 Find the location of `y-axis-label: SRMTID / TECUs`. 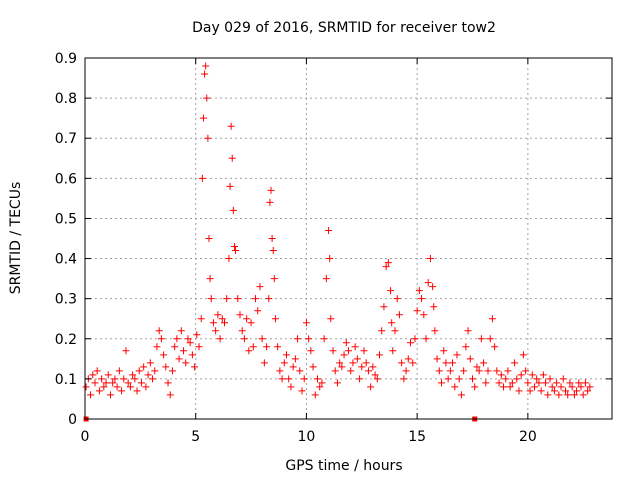

y-axis-label: SRMTID / TECUs is located at coordinates (16, 238).